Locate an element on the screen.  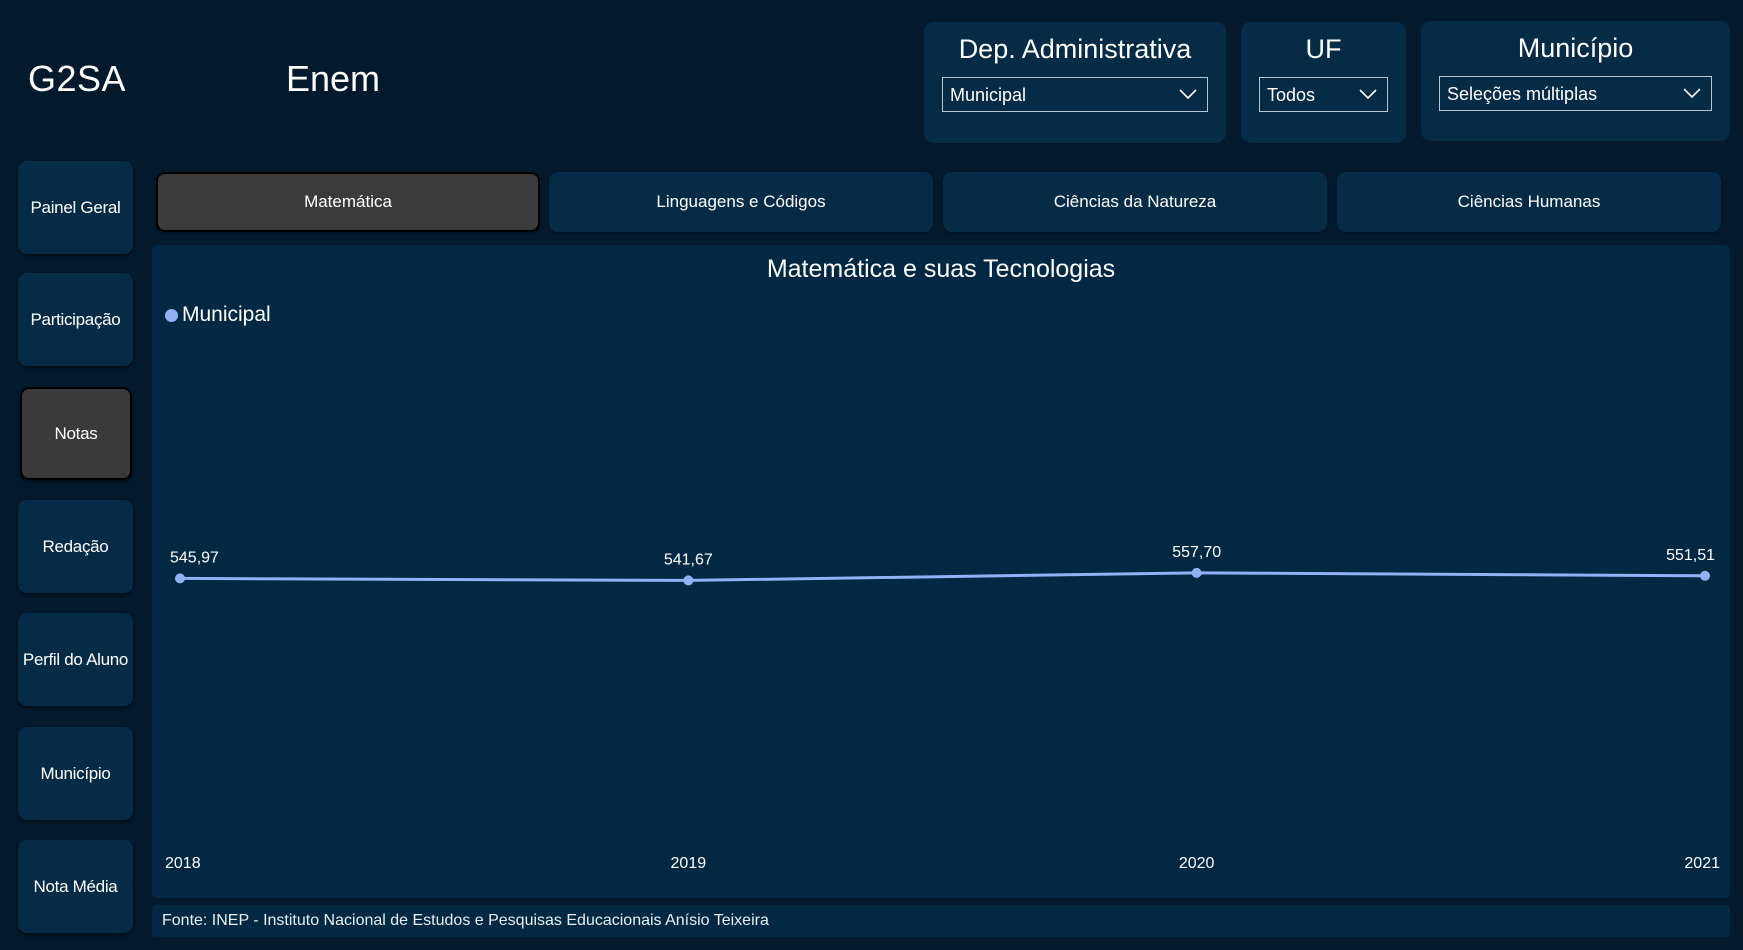
chart-title: Matemática e suas Tecnologias is located at coordinates (941, 269).